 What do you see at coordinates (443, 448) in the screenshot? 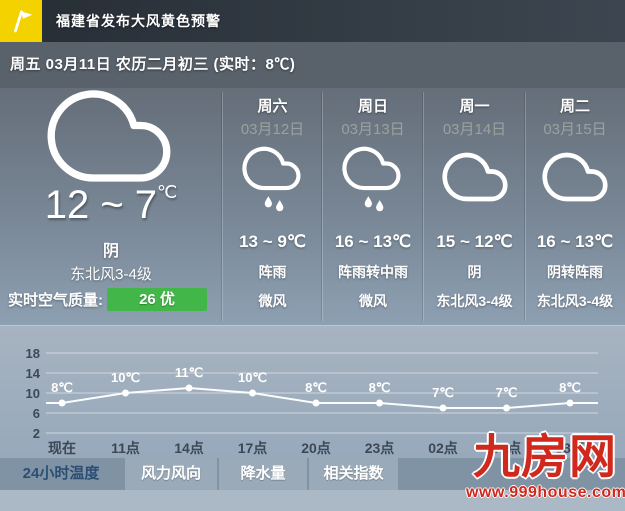
I see `svg-text: 02点` at bounding box center [443, 448].